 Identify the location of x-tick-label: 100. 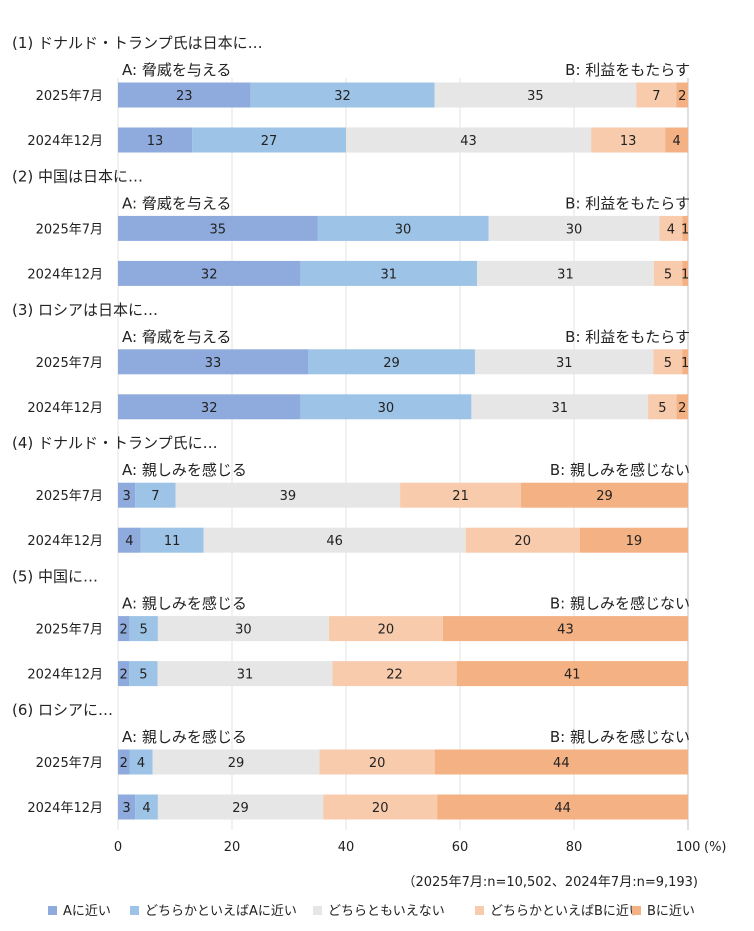
(688, 847).